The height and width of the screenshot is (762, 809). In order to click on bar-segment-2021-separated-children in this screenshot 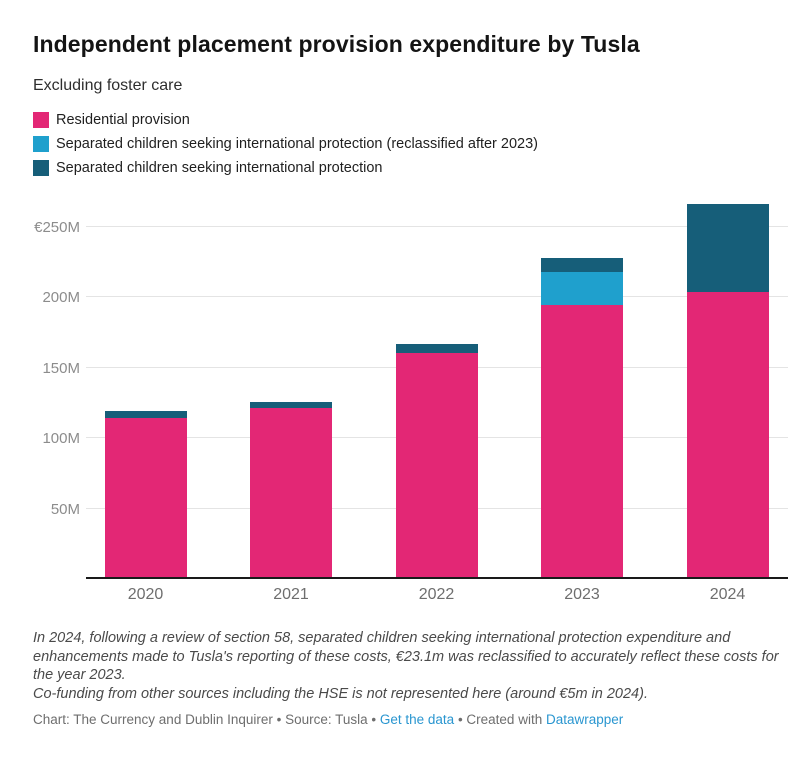, I will do `click(291, 405)`.